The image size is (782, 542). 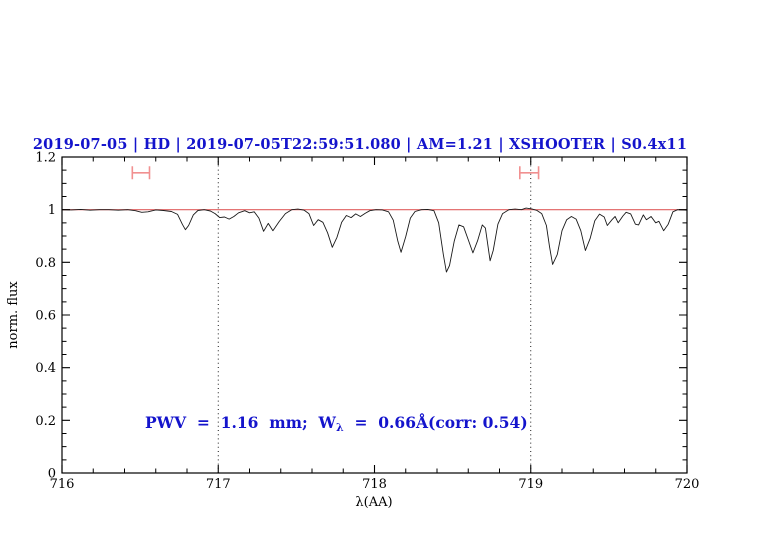 What do you see at coordinates (687, 484) in the screenshot?
I see `x-tick-label: 720` at bounding box center [687, 484].